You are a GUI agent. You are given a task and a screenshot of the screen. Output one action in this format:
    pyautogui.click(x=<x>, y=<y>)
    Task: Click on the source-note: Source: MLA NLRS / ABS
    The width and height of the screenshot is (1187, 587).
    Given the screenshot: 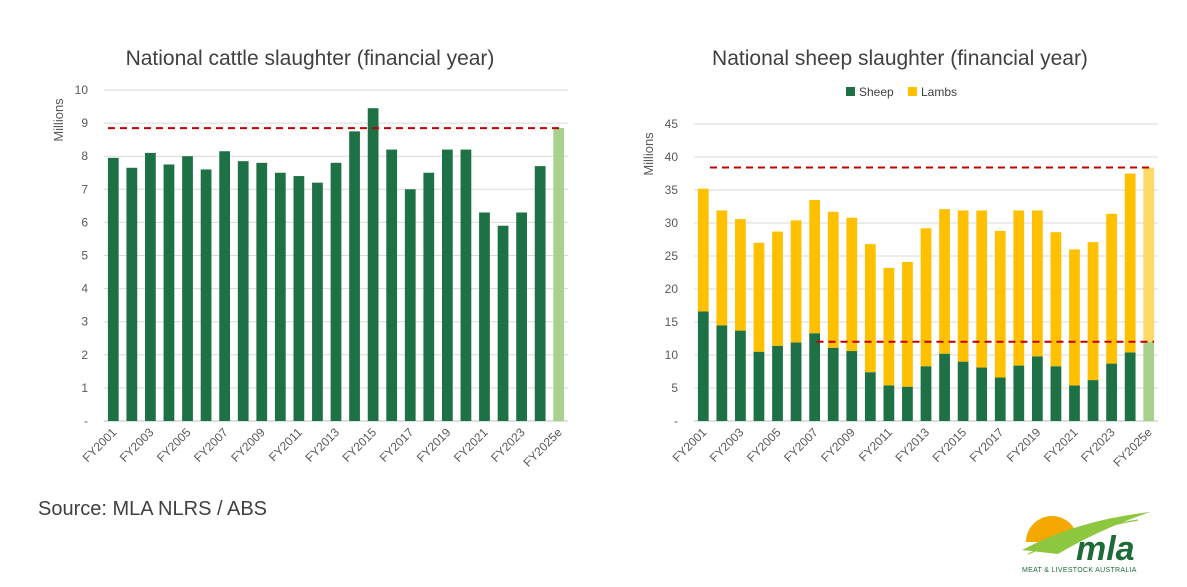 What is the action you would take?
    pyautogui.click(x=152, y=509)
    